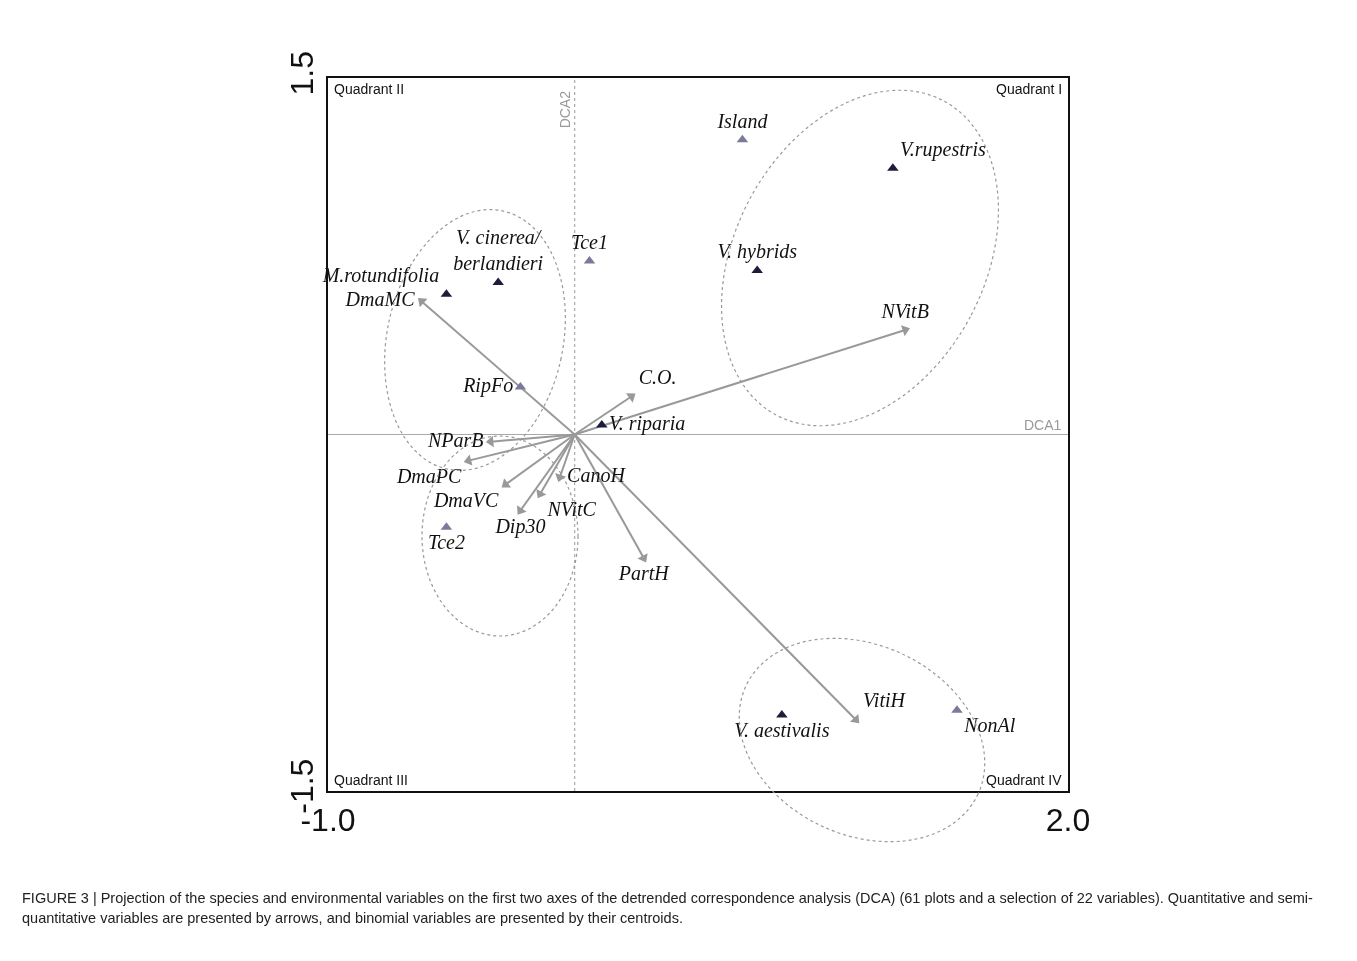 This screenshot has height=961, width=1357. I want to click on annotation: Quadrant I, so click(1029, 89).